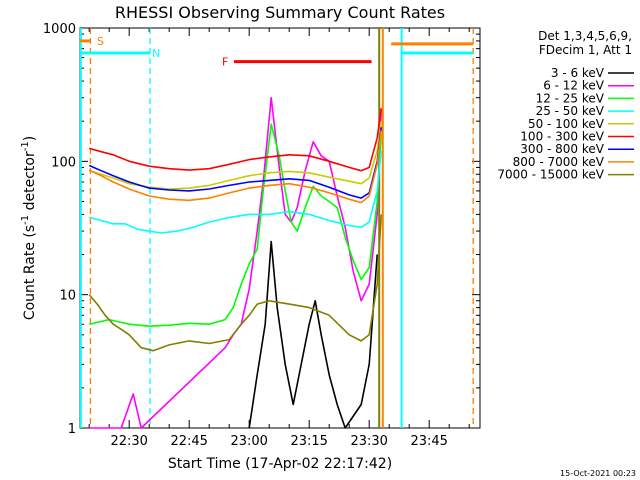 This screenshot has height=480, width=640. What do you see at coordinates (585, 36) in the screenshot?
I see `legend-header-line-1: Det 1,3,4,5,6,9,` at bounding box center [585, 36].